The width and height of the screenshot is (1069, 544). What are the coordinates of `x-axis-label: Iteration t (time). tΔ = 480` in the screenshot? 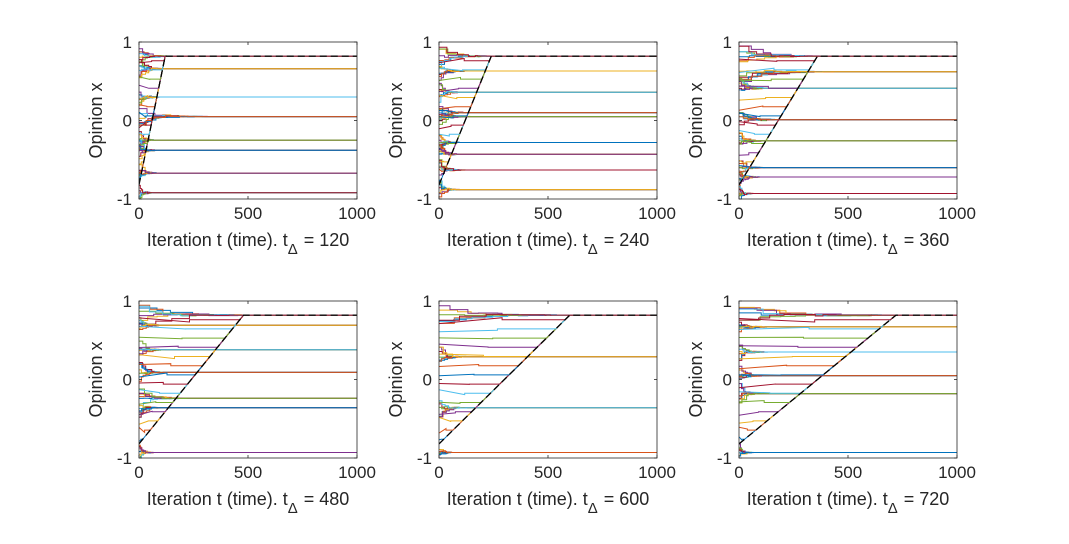 It's located at (248, 503).